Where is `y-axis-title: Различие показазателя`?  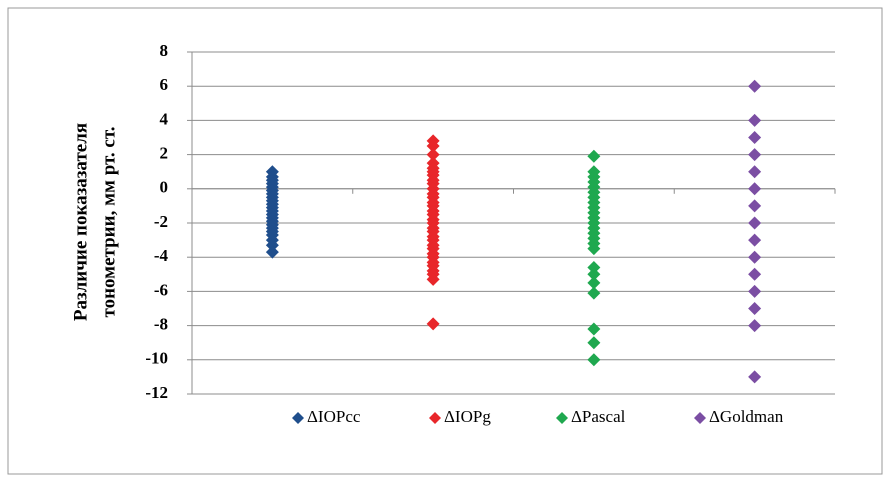 y-axis-title: Различие показазателя is located at coordinates (80, 222).